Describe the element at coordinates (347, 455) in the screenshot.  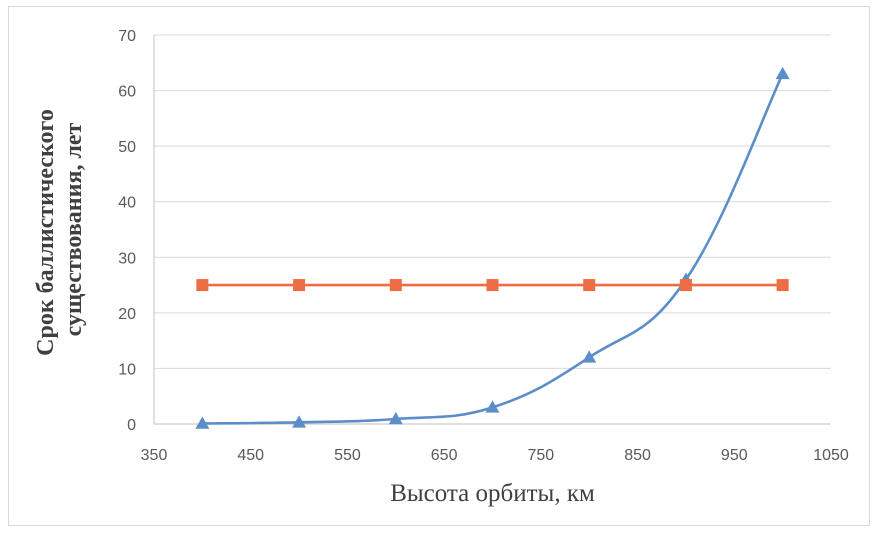
I see `x-tick-label-550: 550` at that location.